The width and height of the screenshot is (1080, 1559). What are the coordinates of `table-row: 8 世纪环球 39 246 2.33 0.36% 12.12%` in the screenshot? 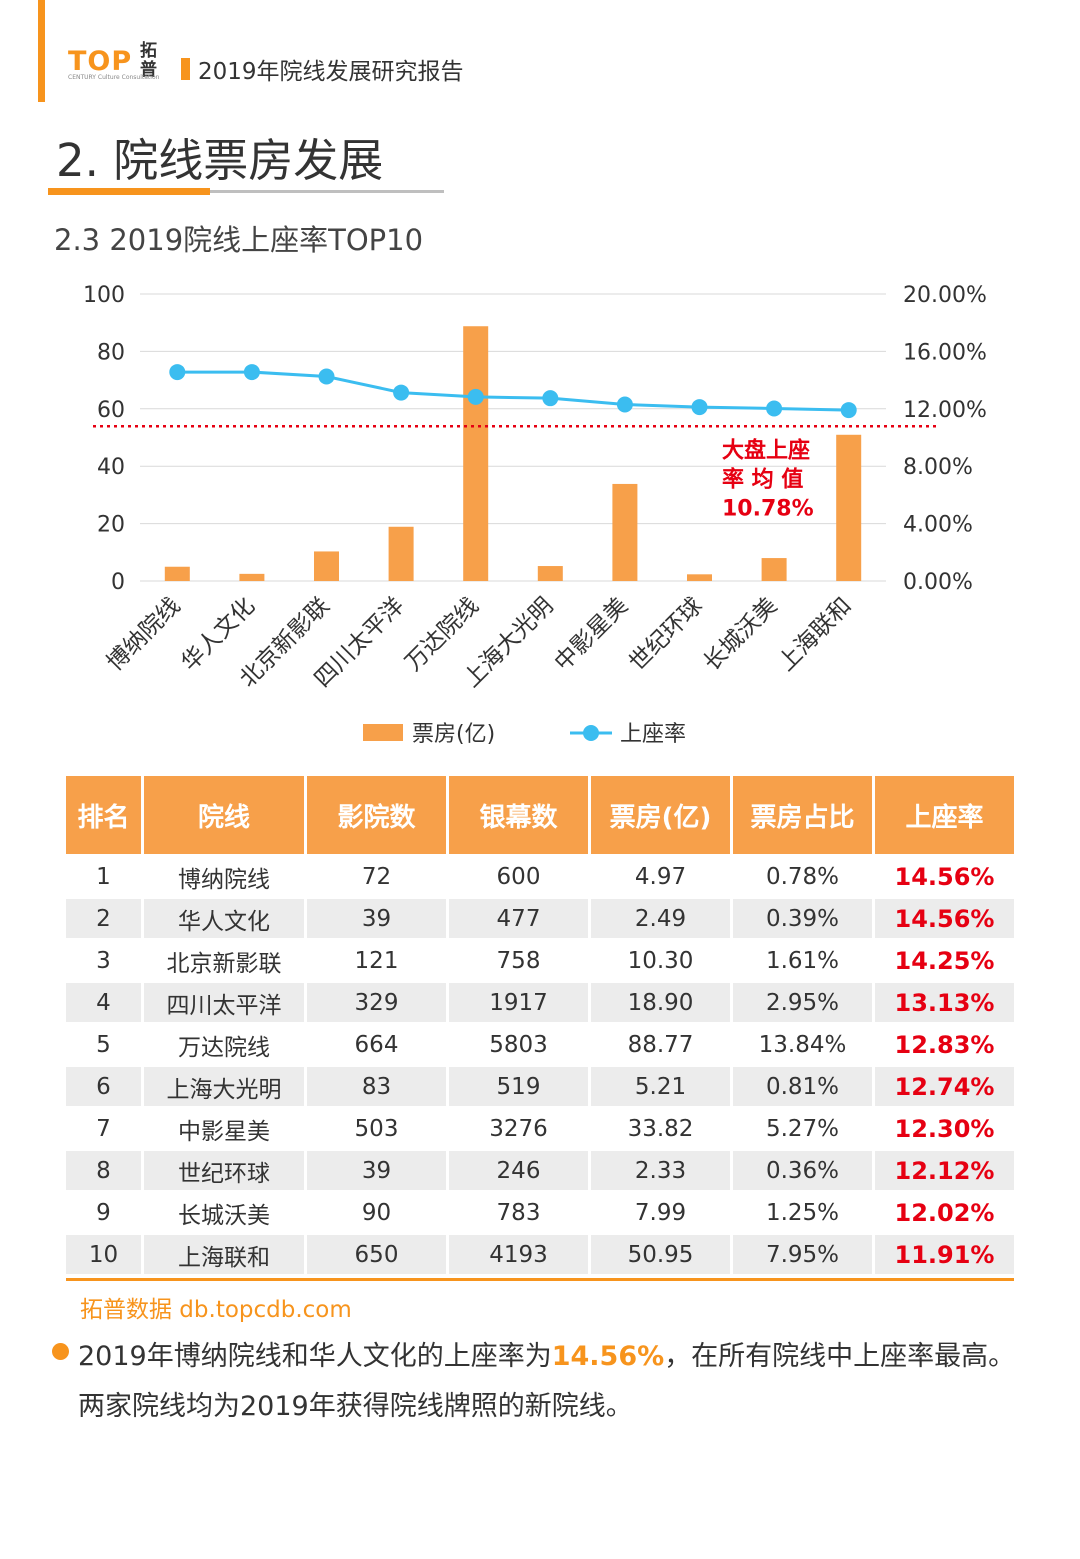 It's located at (540, 1172).